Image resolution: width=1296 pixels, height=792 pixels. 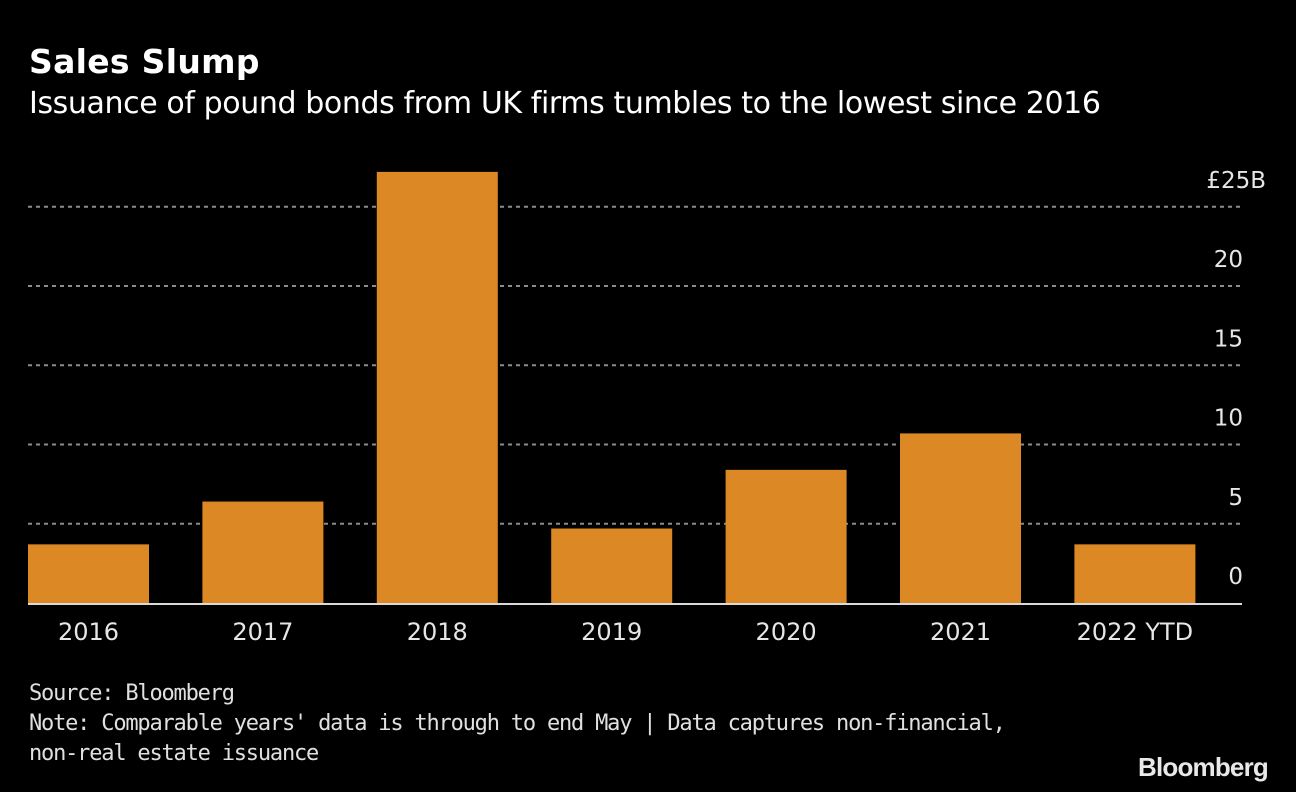 I want to click on x-axis-tick-labels: 2016 2017 2018 2019 2020 2021 2022 YTD, so click(x=625, y=632).